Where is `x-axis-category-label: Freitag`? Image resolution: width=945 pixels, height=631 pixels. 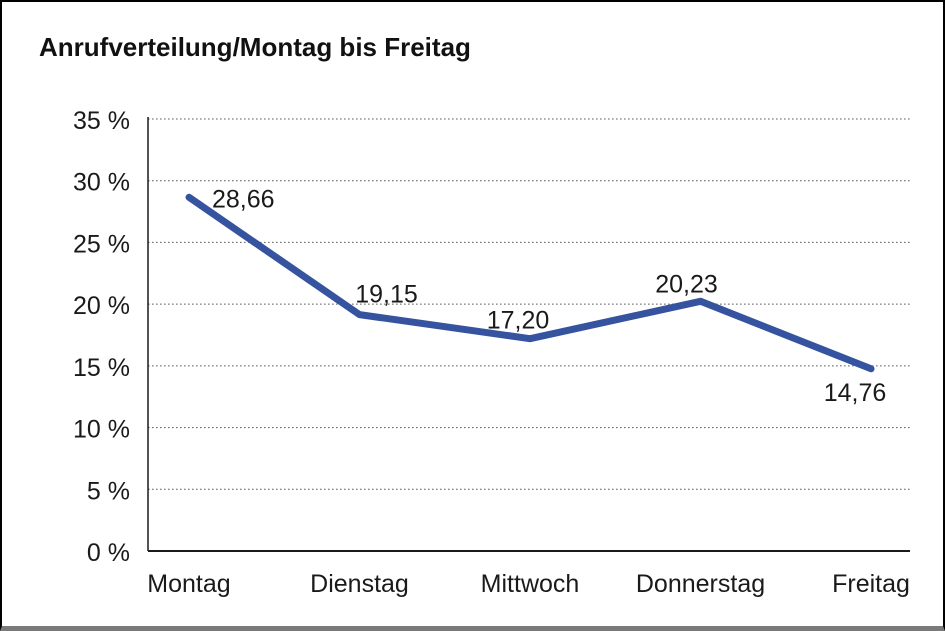
x-axis-category-label: Freitag is located at coordinates (871, 584).